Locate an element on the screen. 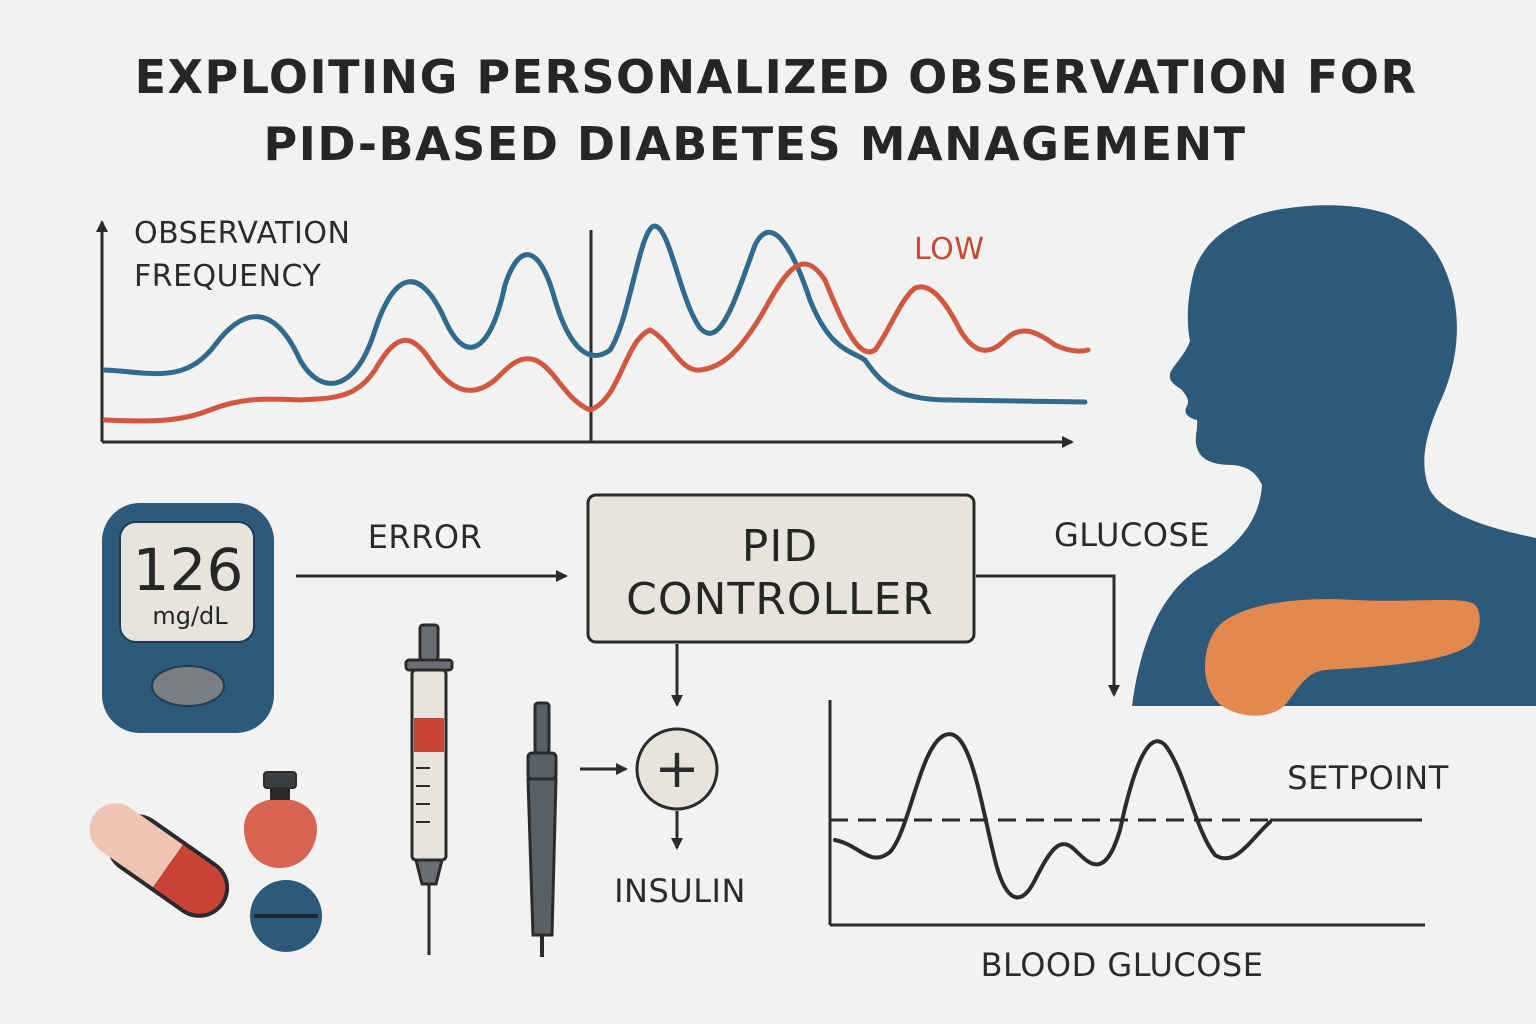 The height and width of the screenshot is (1024, 1536). observation-chart: OBSERVATION FREQUENCY LOW is located at coordinates (593, 332).